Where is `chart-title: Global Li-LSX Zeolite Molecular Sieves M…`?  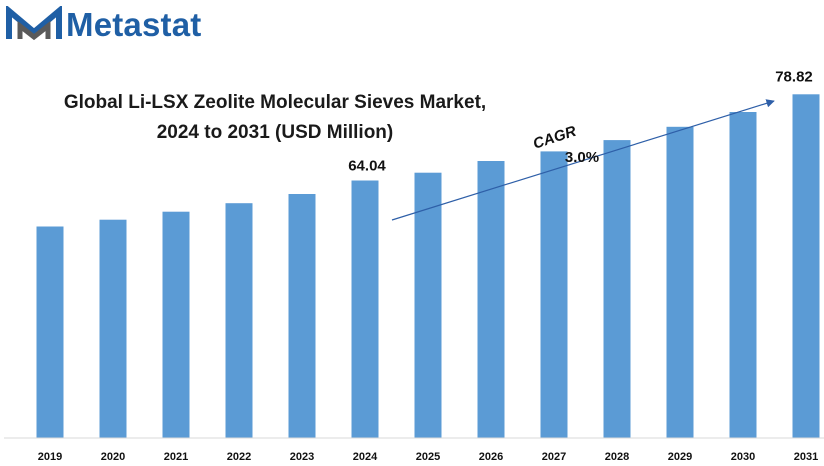 chart-title: Global Li-LSX Zeolite Molecular Sieves M… is located at coordinates (275, 118).